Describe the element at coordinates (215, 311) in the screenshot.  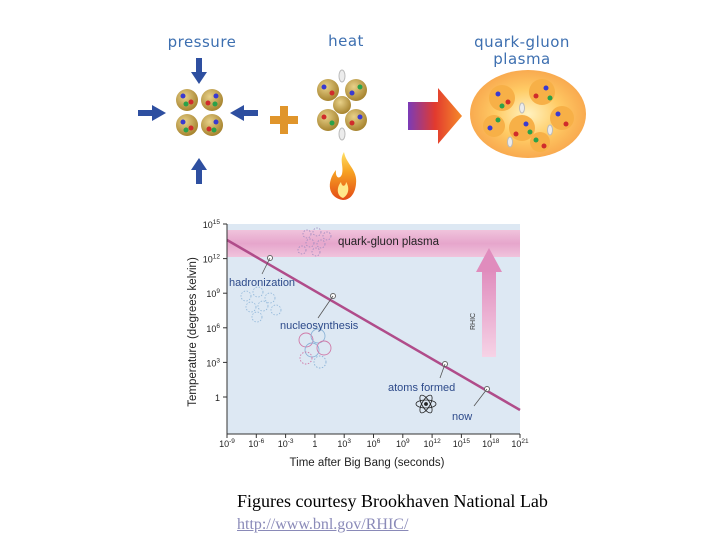
I see `y-tick-group: 10¹⁵ 10¹² 10⁹ 10⁶ 10³ 1` at that location.